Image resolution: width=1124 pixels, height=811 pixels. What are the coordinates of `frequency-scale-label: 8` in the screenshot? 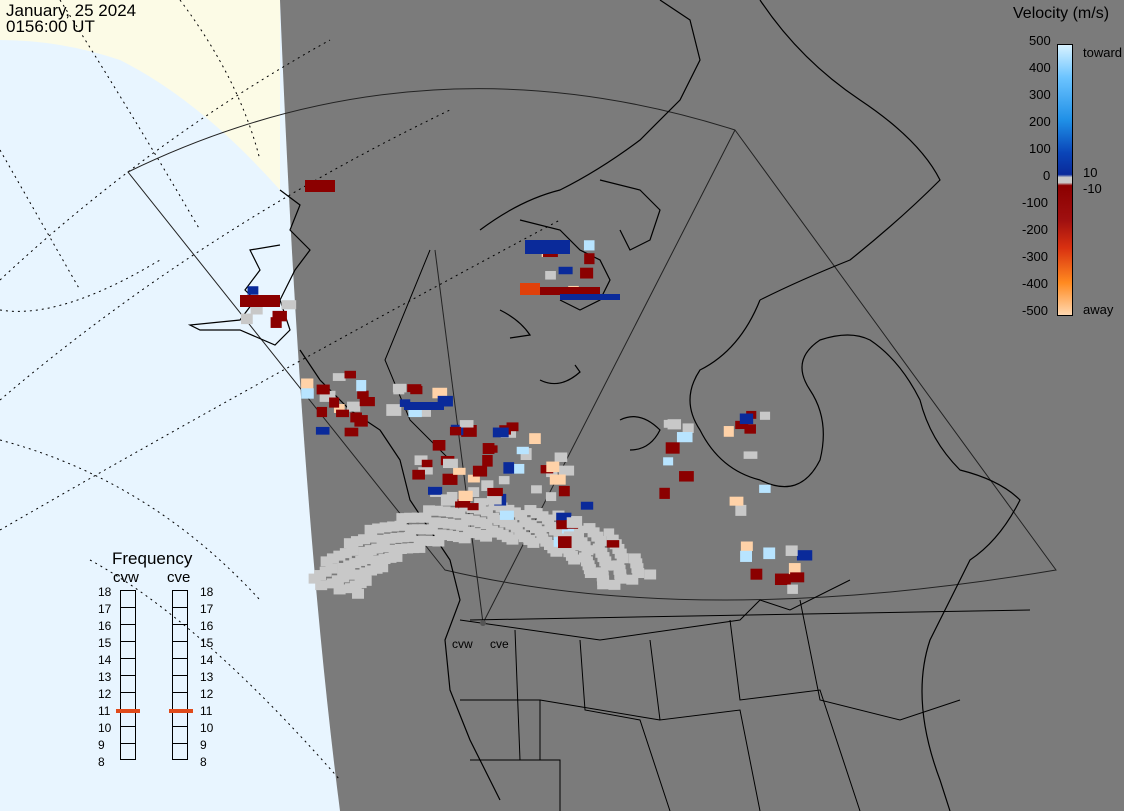 It's located at (101, 762).